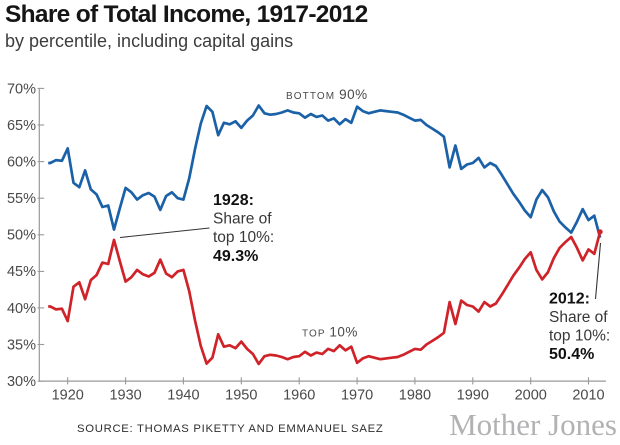 This screenshot has height=445, width=620. Describe the element at coordinates (299, 396) in the screenshot. I see `svg-text: 1960` at that location.